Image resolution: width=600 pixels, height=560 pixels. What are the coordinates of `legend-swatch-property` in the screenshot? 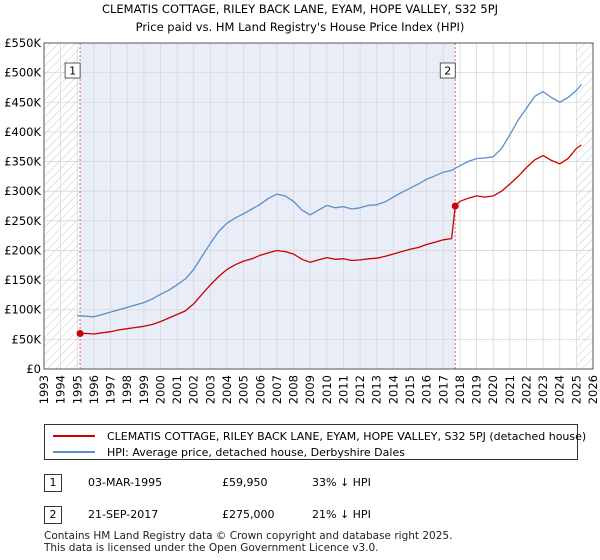 It's located at (74, 436).